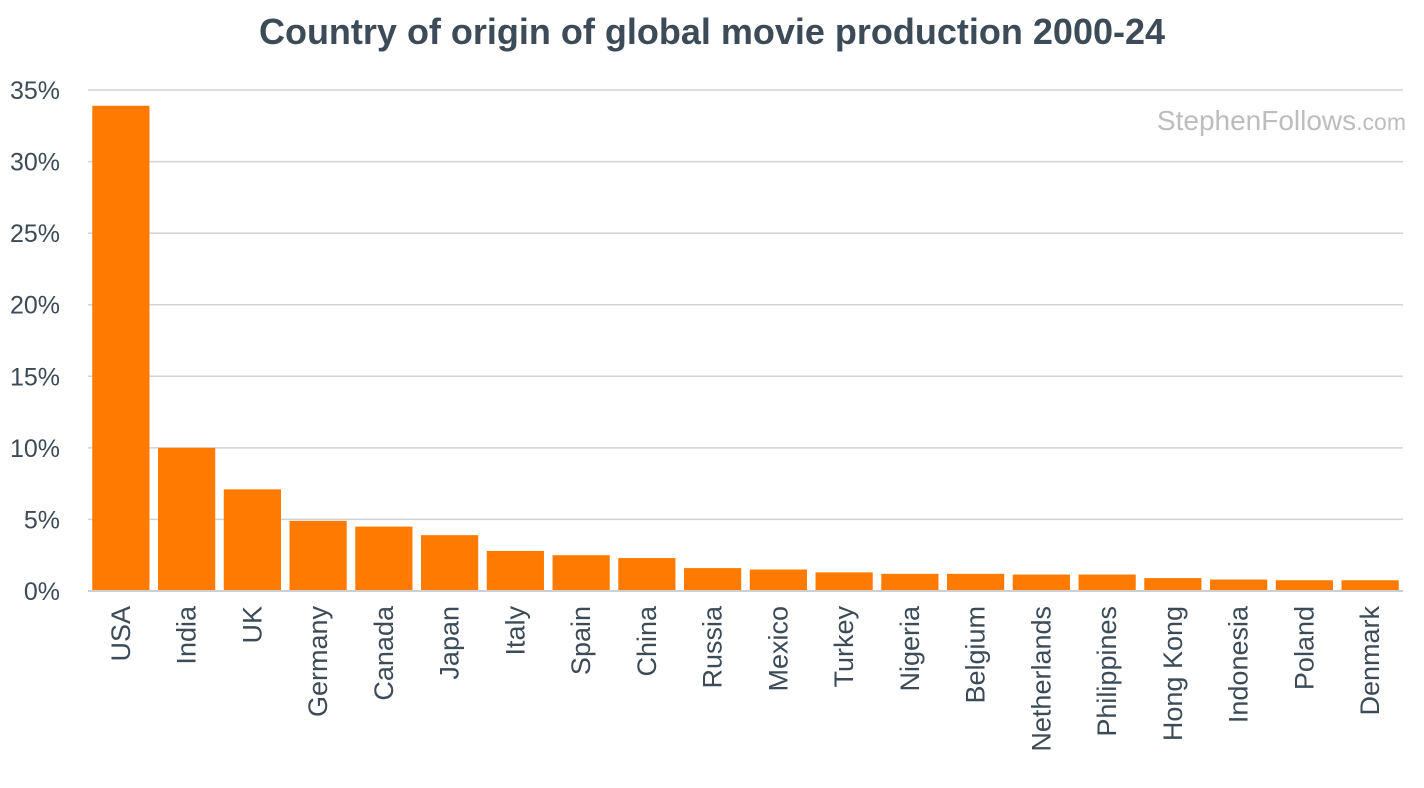 This screenshot has height=788, width=1424. What do you see at coordinates (35, 306) in the screenshot?
I see `y-tick-label: 20%` at bounding box center [35, 306].